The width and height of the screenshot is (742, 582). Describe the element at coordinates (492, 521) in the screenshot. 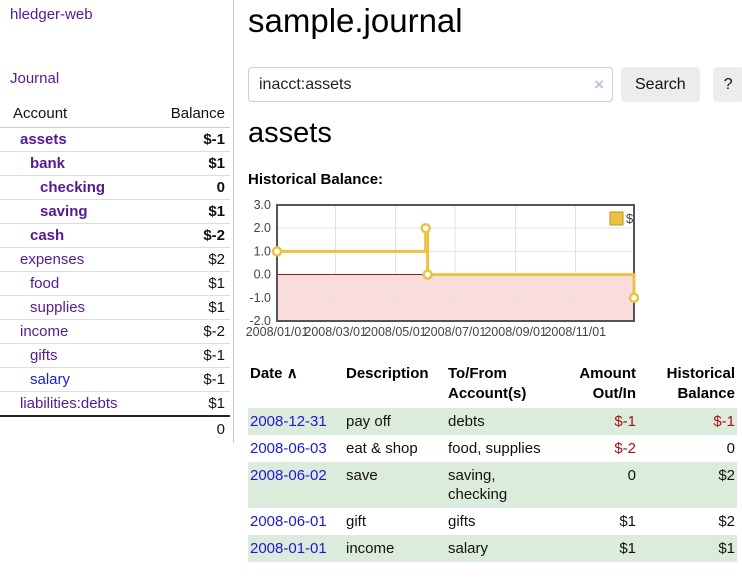

I see `table-row: 2008-06-01 gift gifts $1 $2` at that location.